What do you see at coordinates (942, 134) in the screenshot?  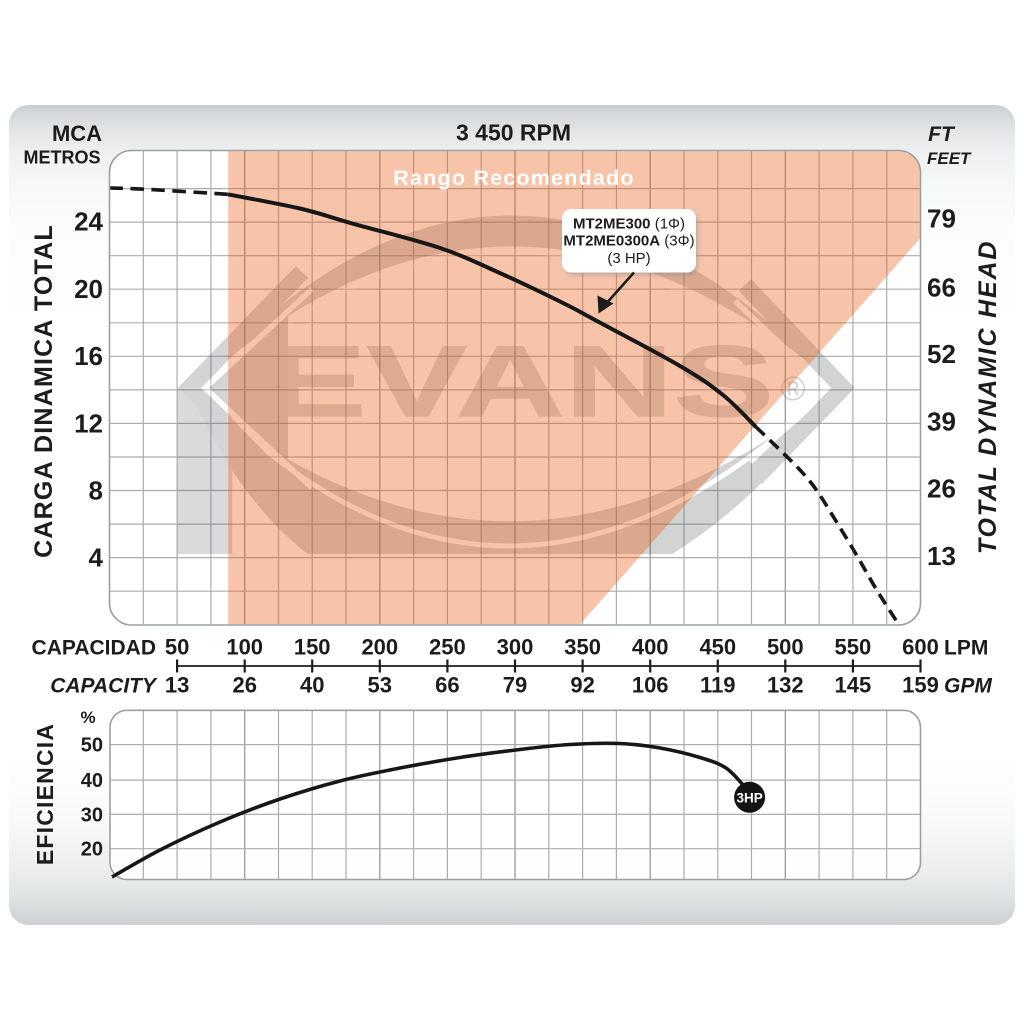 I see `svg-text: FT` at bounding box center [942, 134].